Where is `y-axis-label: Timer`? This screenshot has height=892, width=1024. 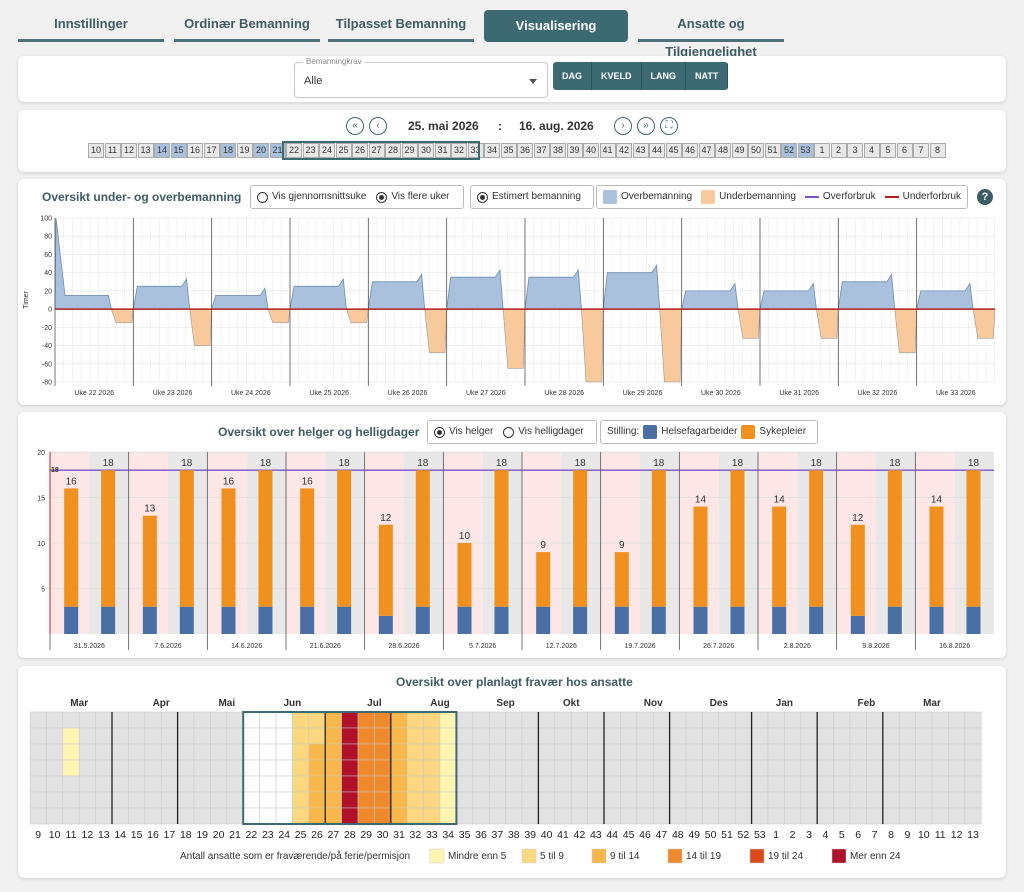 y-axis-label: Timer is located at coordinates (26, 300).